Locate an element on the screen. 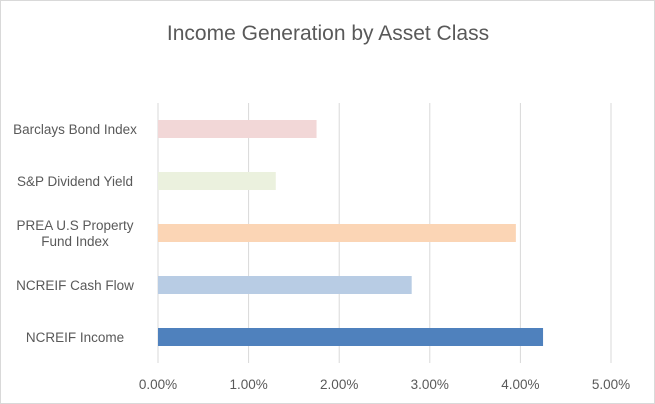  x-axis-tick-labels: 0.00% 1.00% 2.00% 3.00% 4.00% 5.00% is located at coordinates (384, 384).